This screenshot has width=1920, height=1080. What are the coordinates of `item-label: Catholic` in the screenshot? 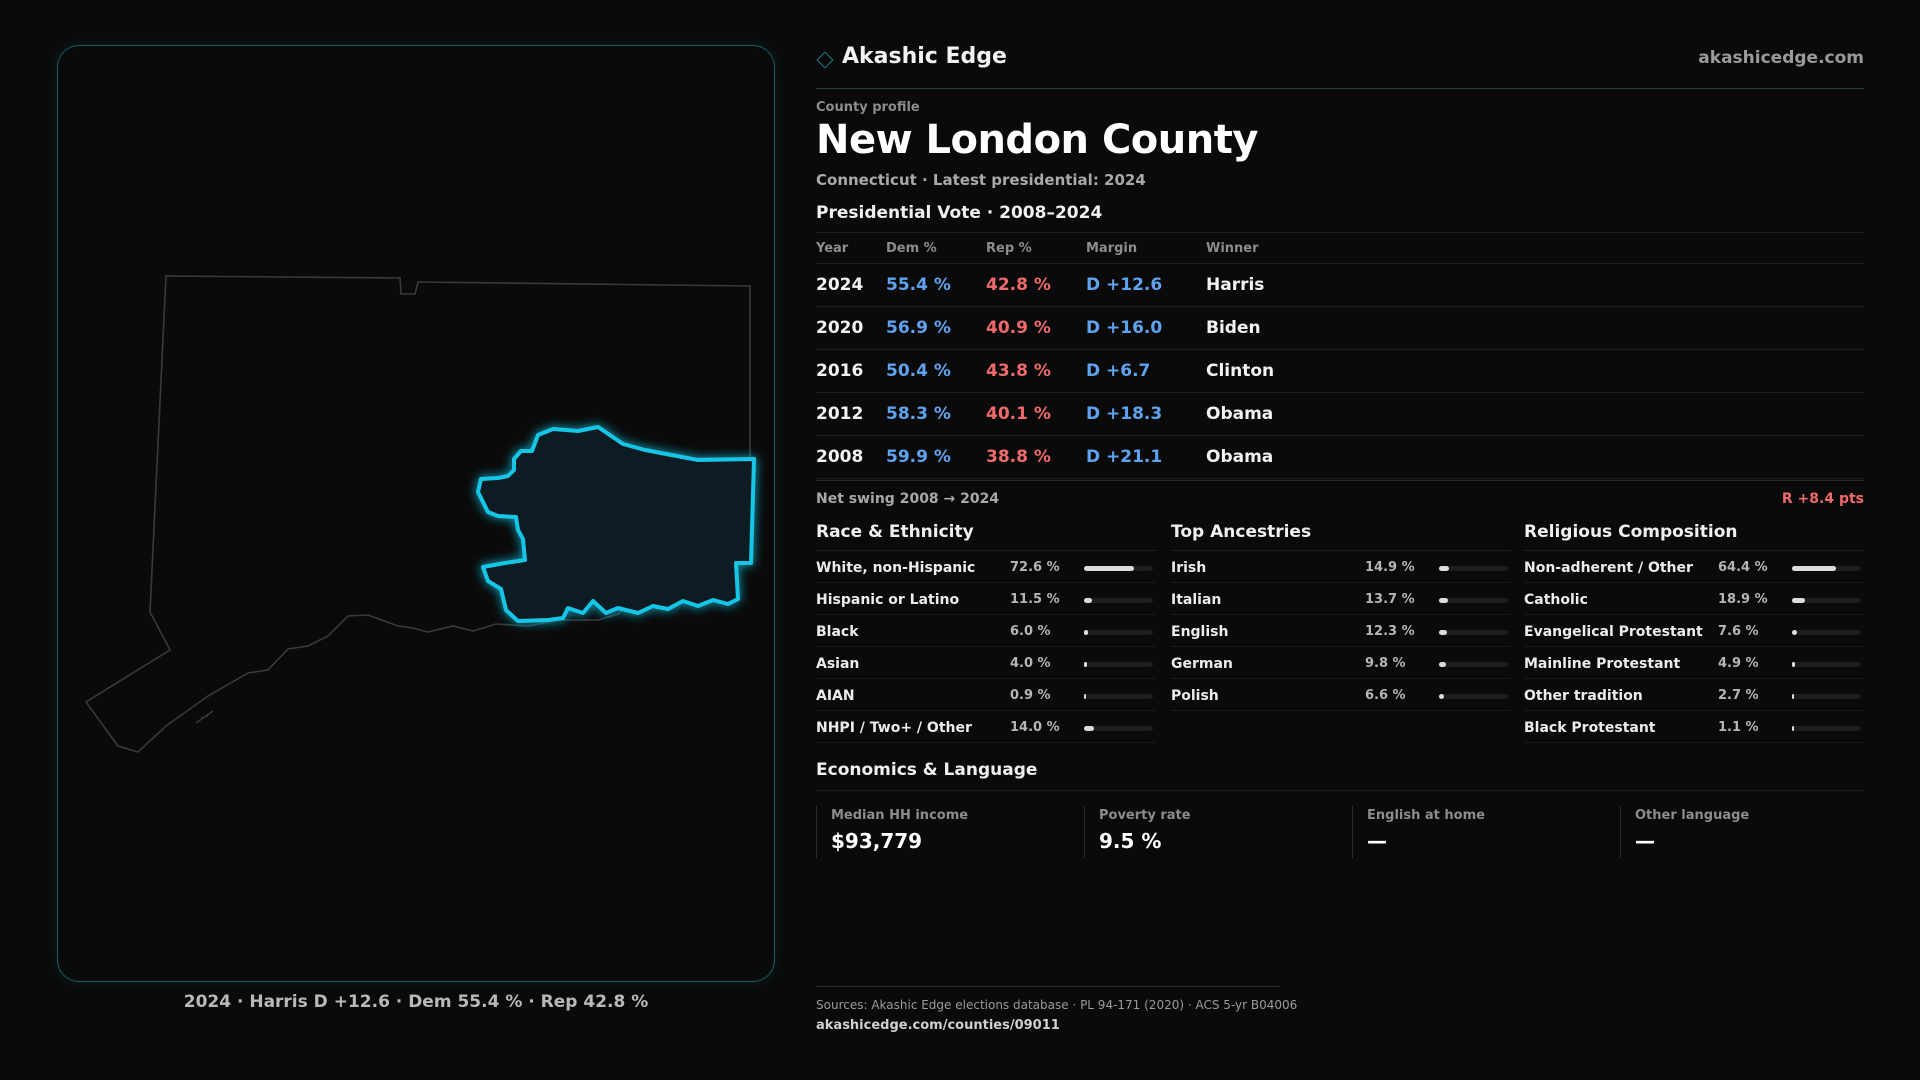 It's located at (1556, 600).